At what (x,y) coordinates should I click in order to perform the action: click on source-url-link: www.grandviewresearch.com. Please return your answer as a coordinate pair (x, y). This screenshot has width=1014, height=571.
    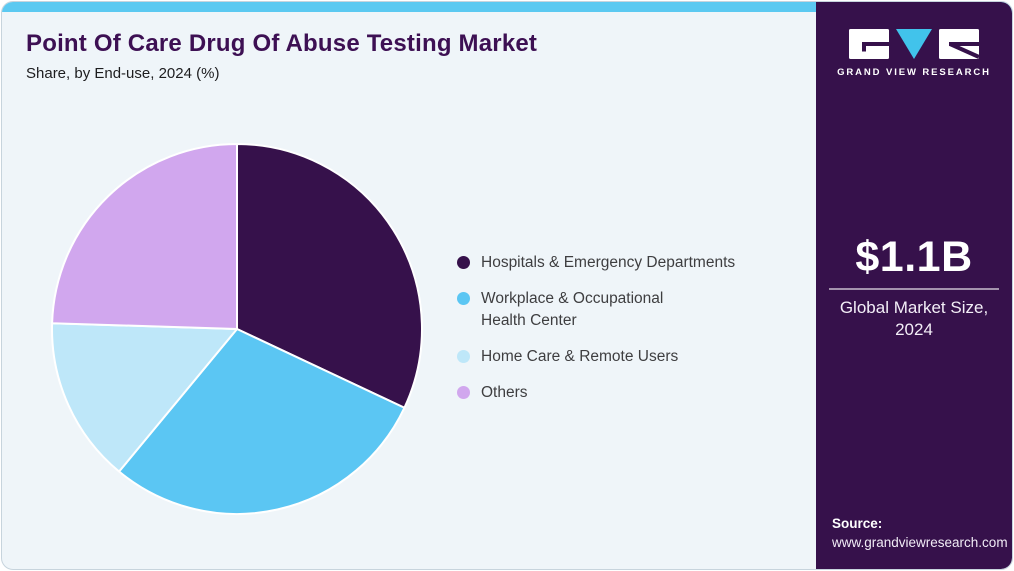
    Looking at the image, I should click on (920, 542).